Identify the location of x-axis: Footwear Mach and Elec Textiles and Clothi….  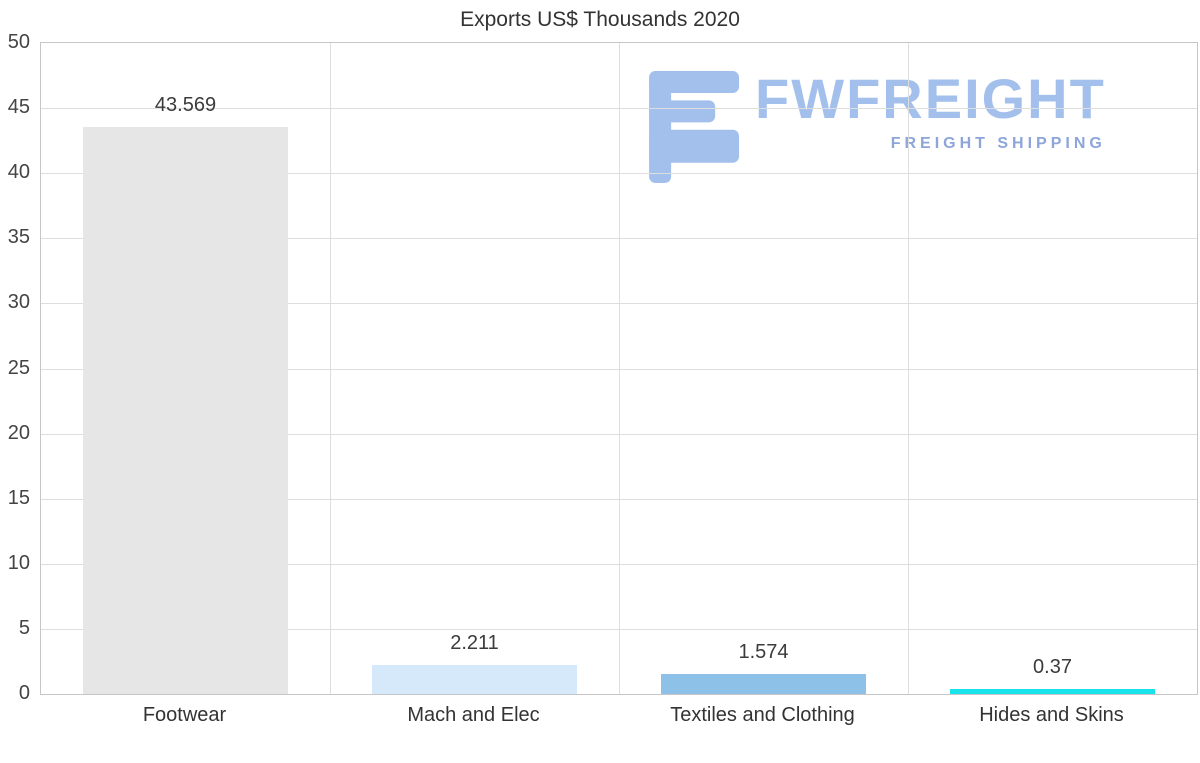
(619, 716).